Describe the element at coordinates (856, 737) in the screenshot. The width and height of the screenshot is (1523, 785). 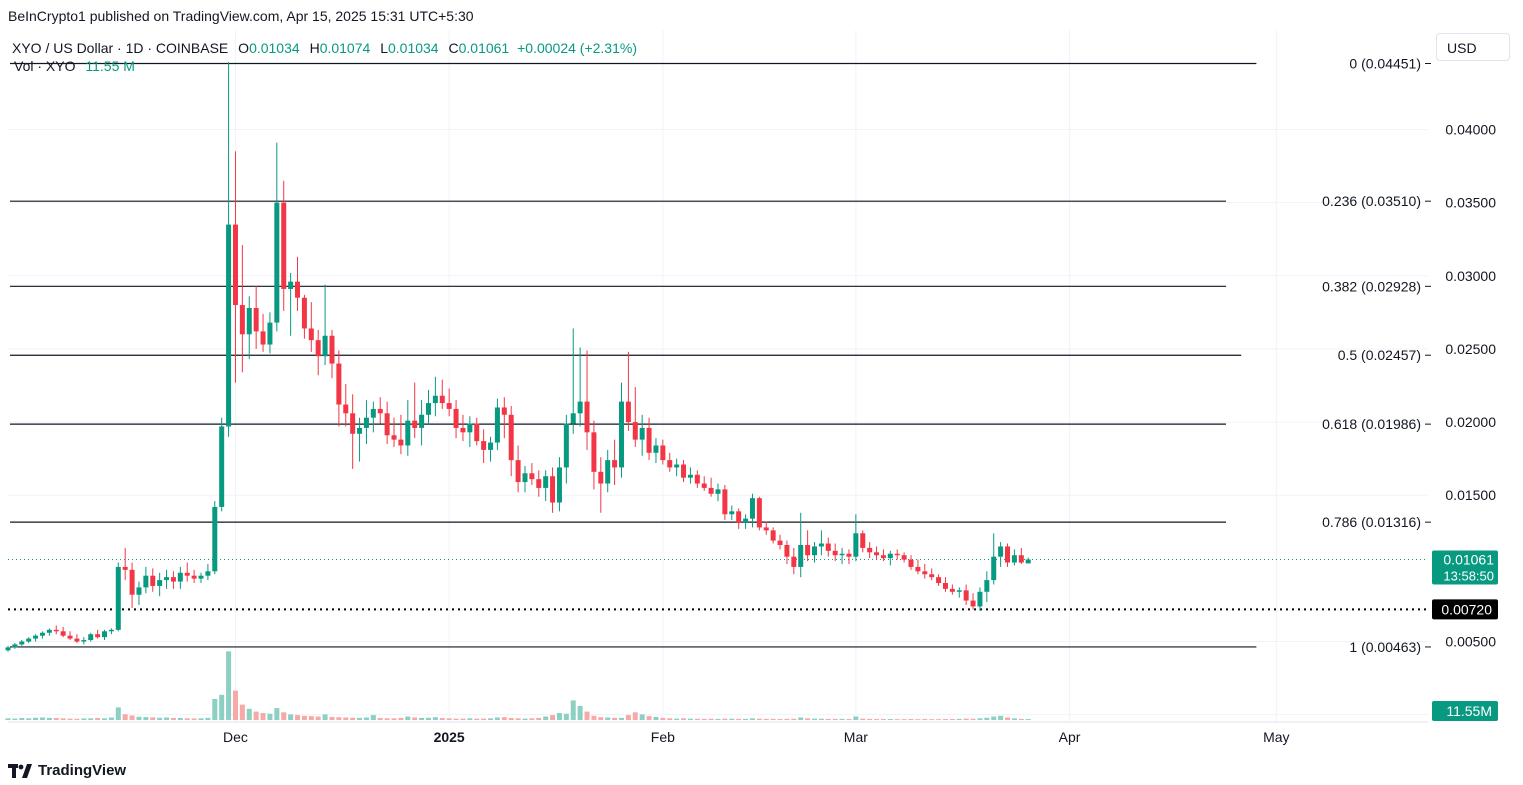
I see `date-tick-label: Mar` at that location.